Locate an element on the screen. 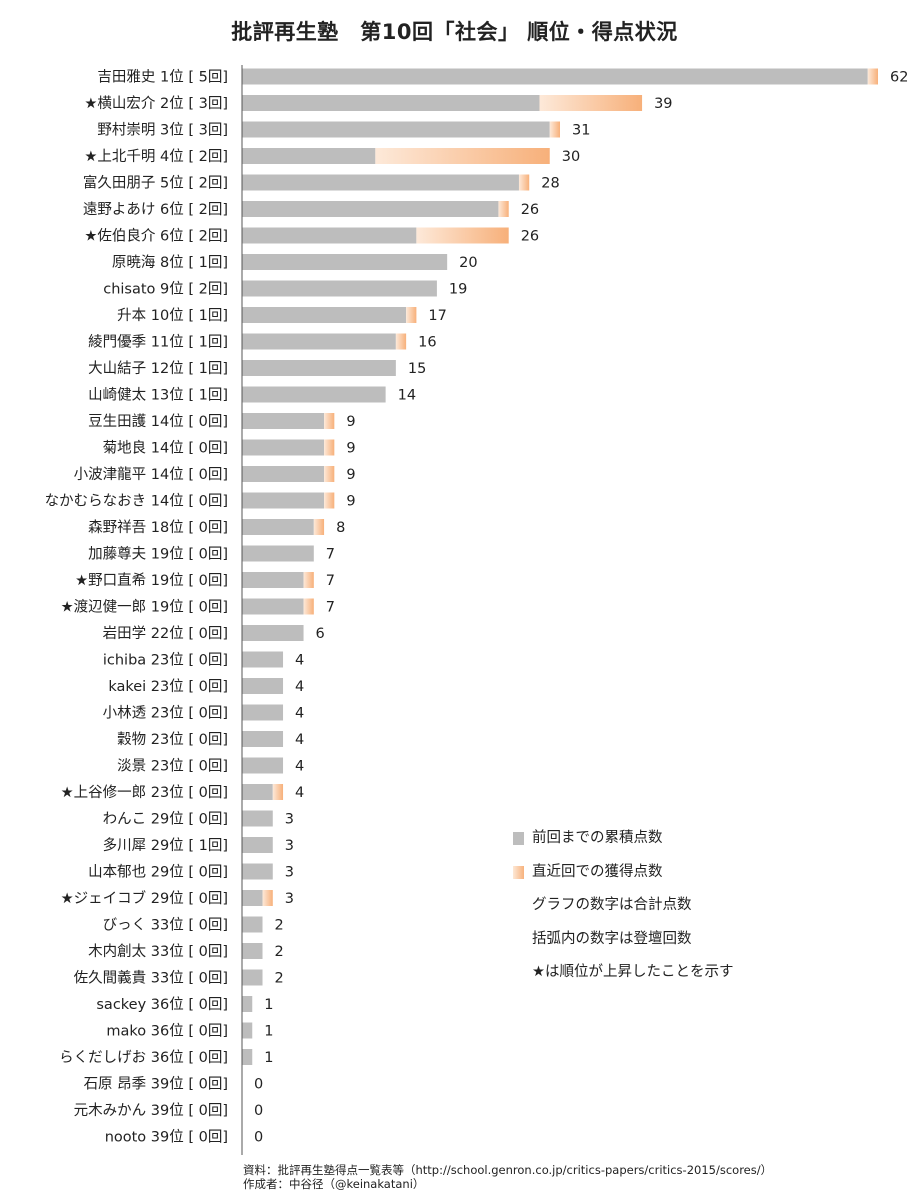 This screenshot has height=1200, width=909. value-label: 1 is located at coordinates (268, 1058).